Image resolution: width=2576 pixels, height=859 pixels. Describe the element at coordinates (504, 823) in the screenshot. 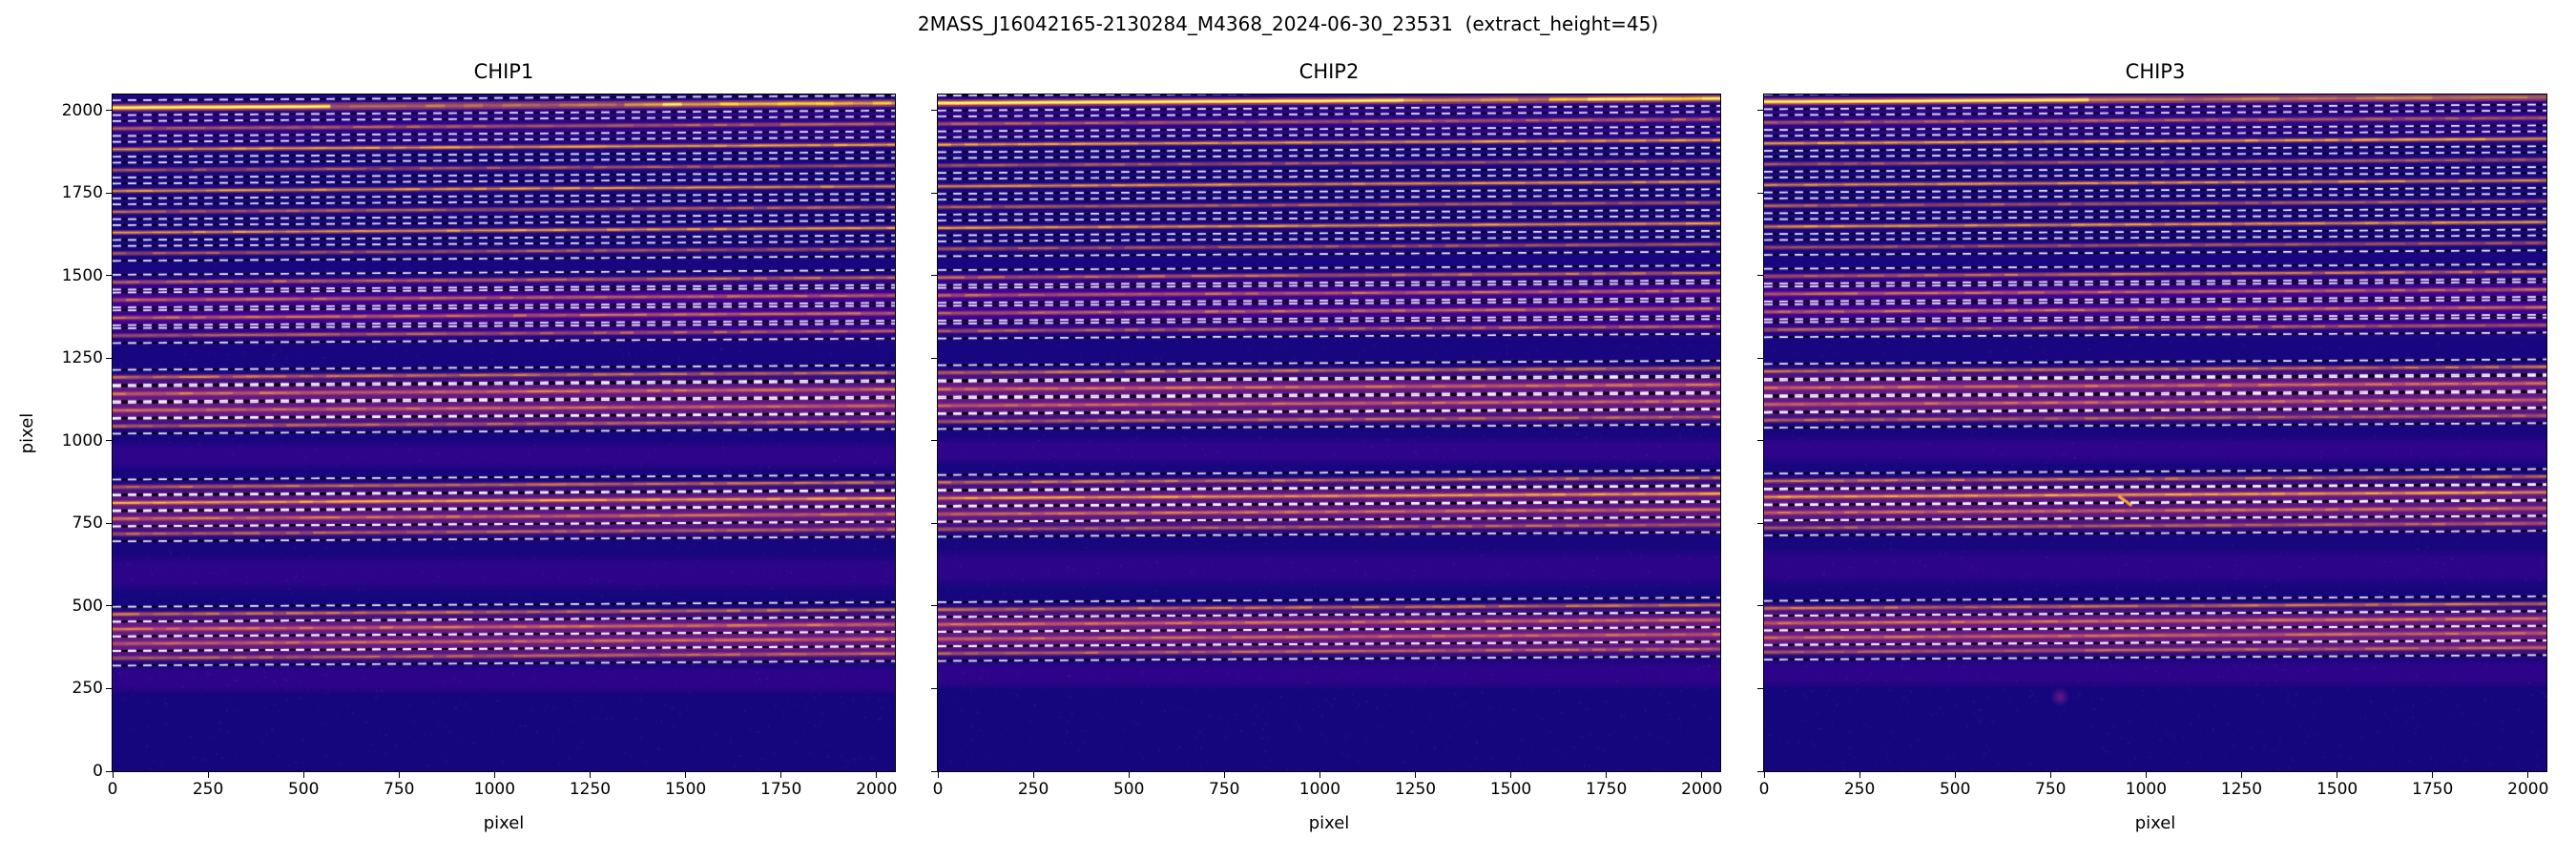

I see `x-axis-label-chip1: pixel` at that location.